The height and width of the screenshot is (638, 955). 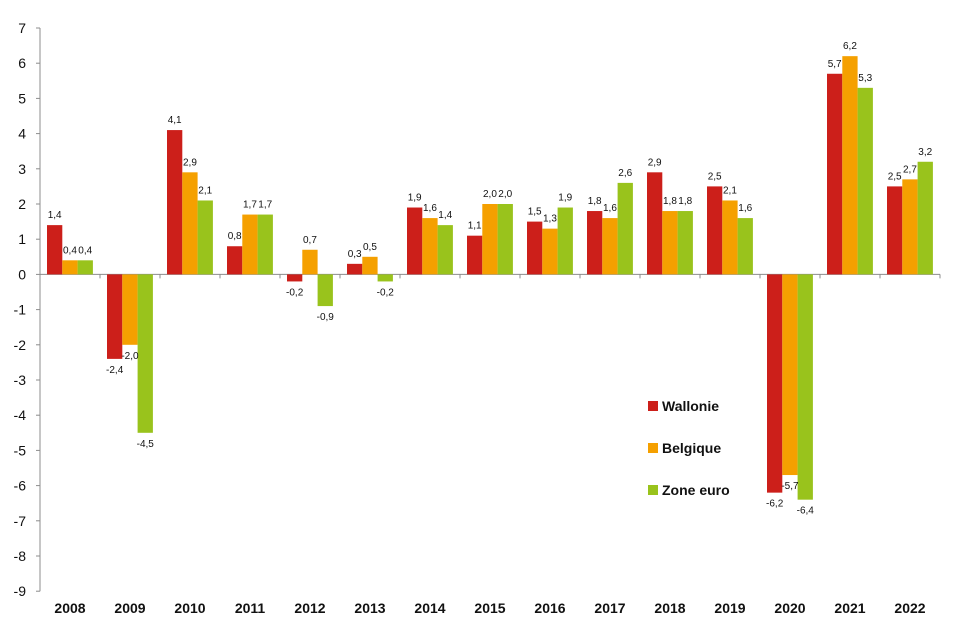 I want to click on data-label: 2,9, so click(x=655, y=162).